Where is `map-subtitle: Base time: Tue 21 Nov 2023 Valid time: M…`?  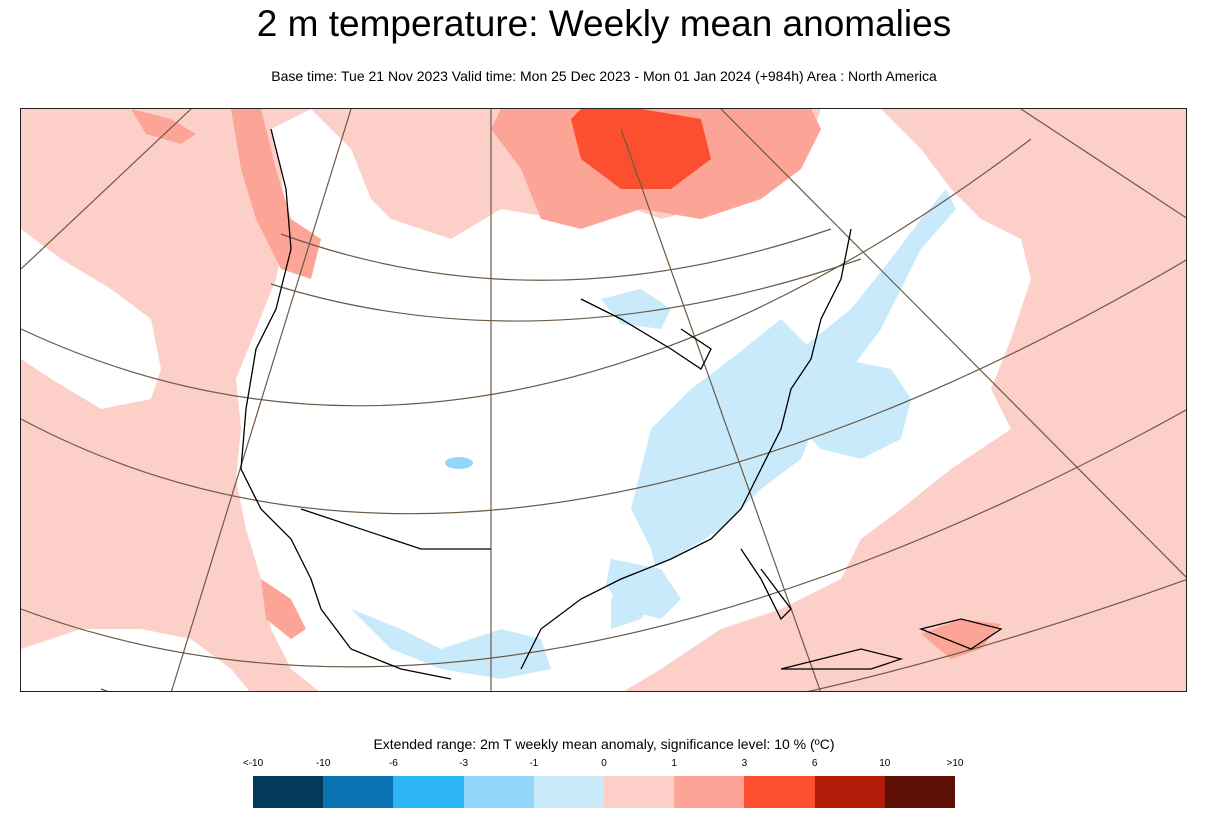
map-subtitle: Base time: Tue 21 Nov 2023 Valid time: M… is located at coordinates (604, 76).